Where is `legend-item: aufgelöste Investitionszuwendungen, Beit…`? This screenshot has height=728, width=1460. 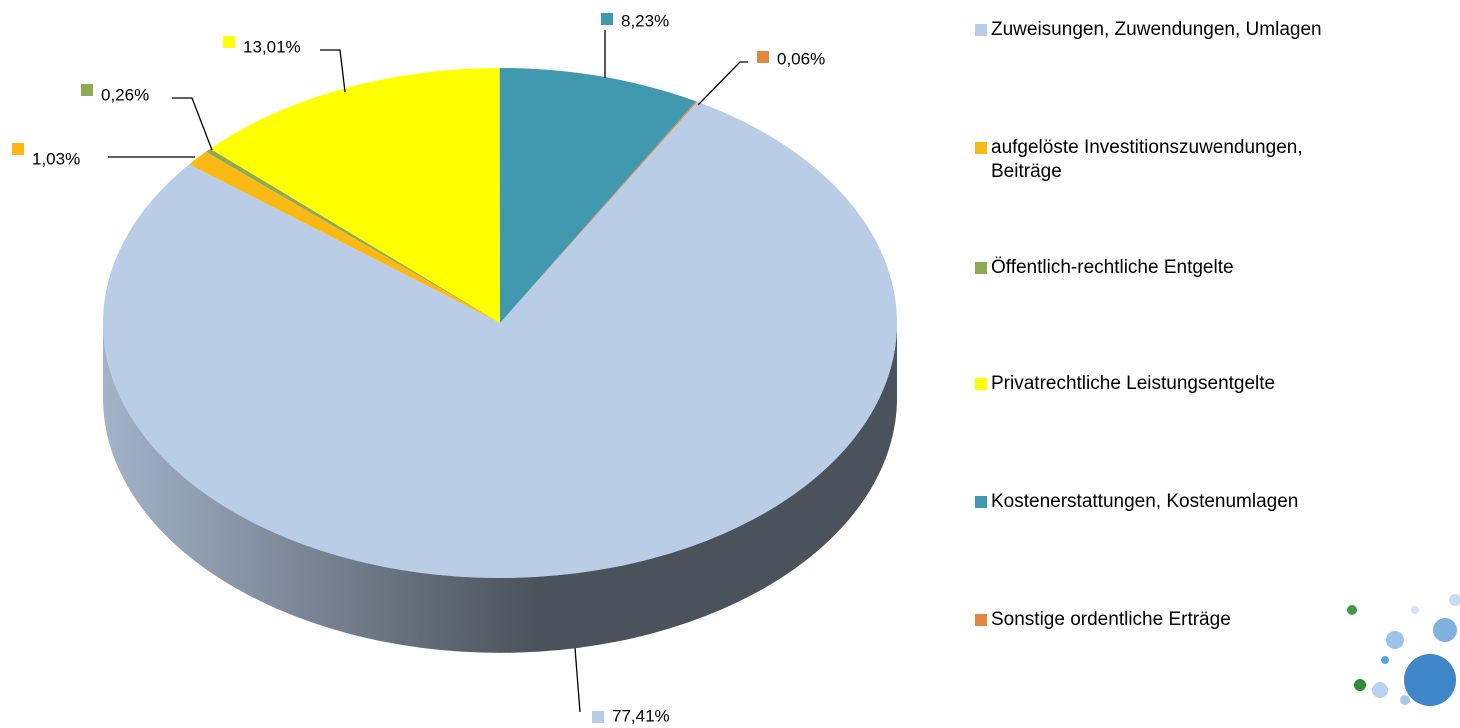 legend-item: aufgelöste Investitionszuwendungen, Beit… is located at coordinates (1175, 160).